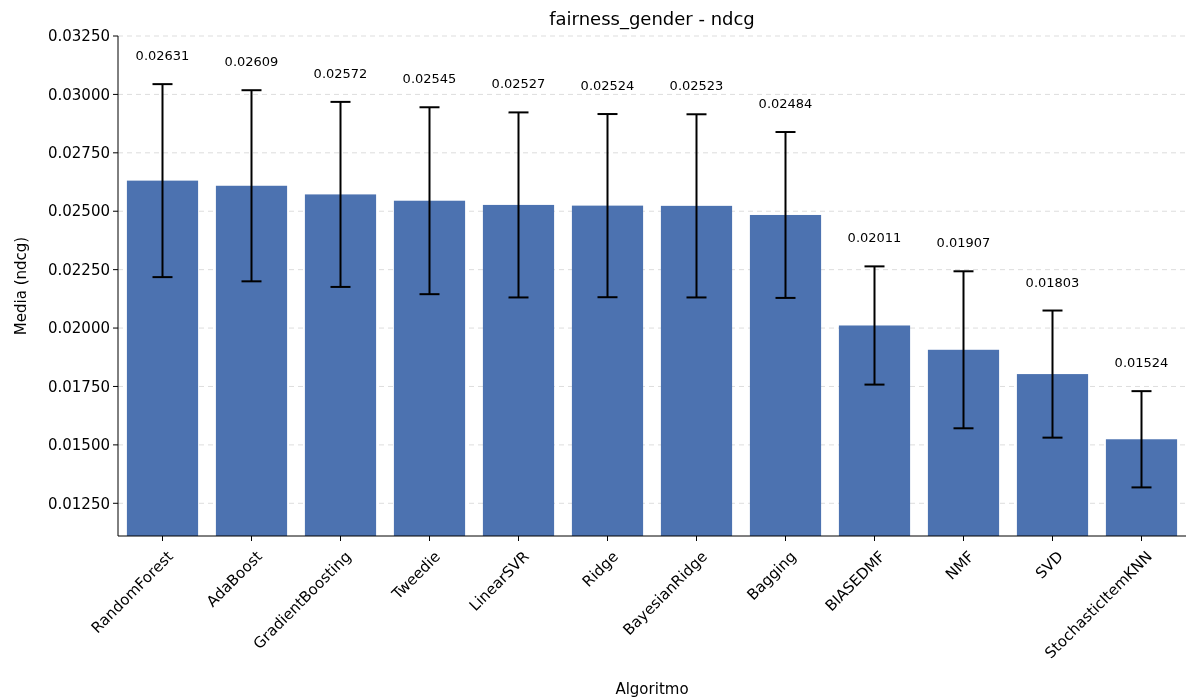 The height and width of the screenshot is (700, 1187). I want to click on annotation: 0.02484, so click(785, 104).